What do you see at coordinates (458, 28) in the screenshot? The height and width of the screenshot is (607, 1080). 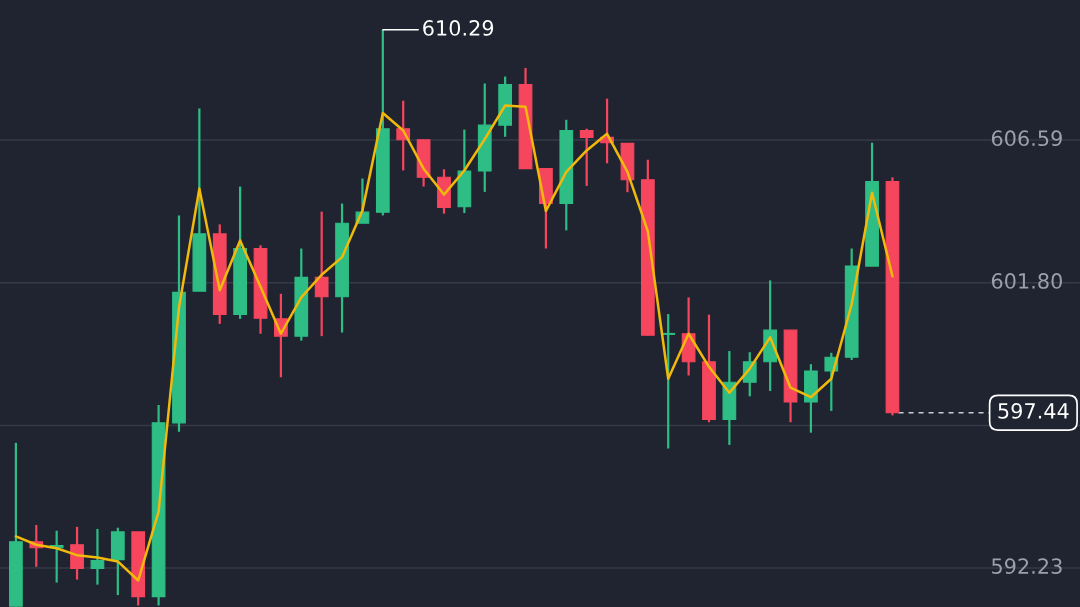 I see `annotation: 610.29` at bounding box center [458, 28].